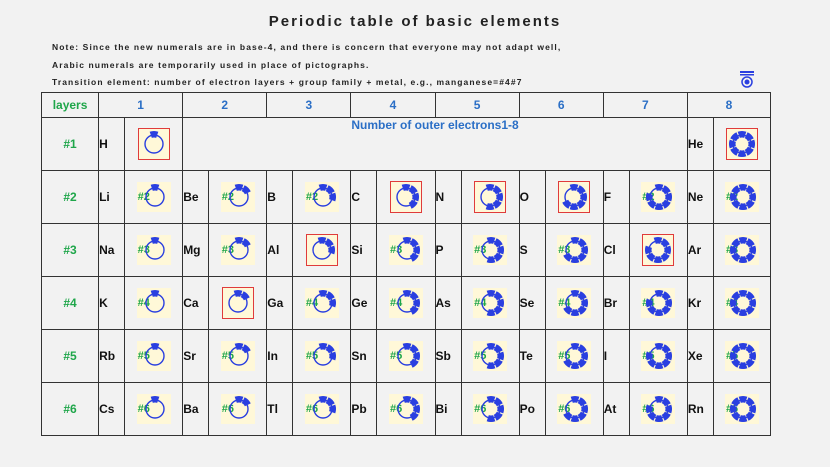 The height and width of the screenshot is (467, 830). I want to click on element-pictograph: #6, so click(574, 409).